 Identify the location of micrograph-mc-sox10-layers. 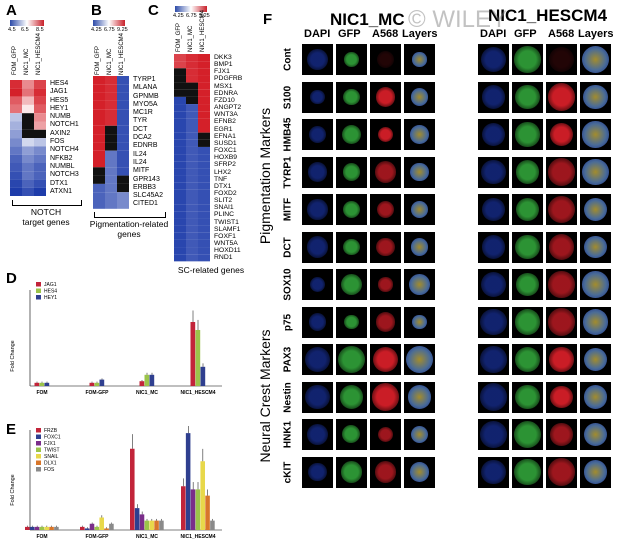
(419, 284).